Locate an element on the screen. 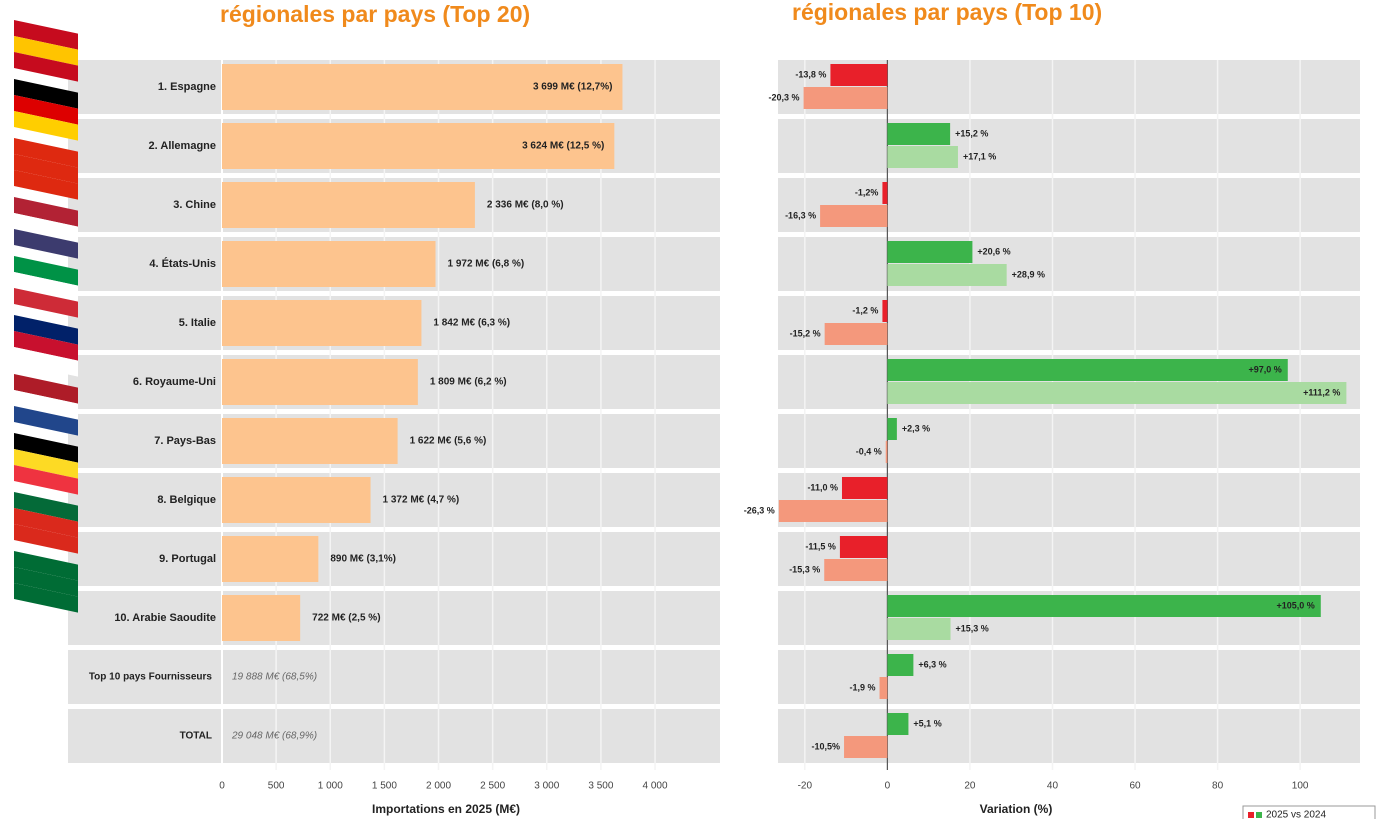 The width and height of the screenshot is (1377, 819). category-label: 1. Espagne is located at coordinates (187, 87).